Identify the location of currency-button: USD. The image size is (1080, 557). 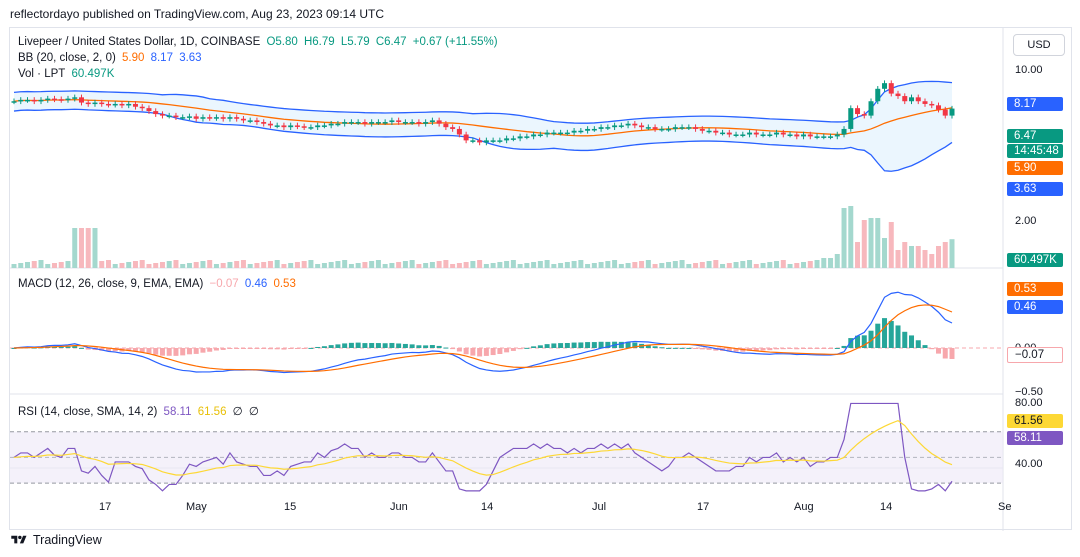
(1039, 45).